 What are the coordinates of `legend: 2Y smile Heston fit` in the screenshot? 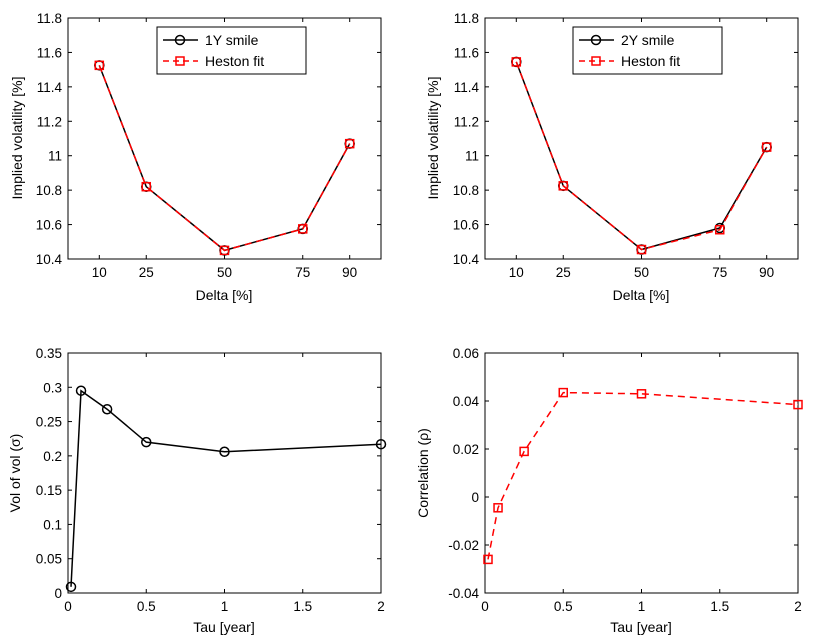 It's located at (647, 50).